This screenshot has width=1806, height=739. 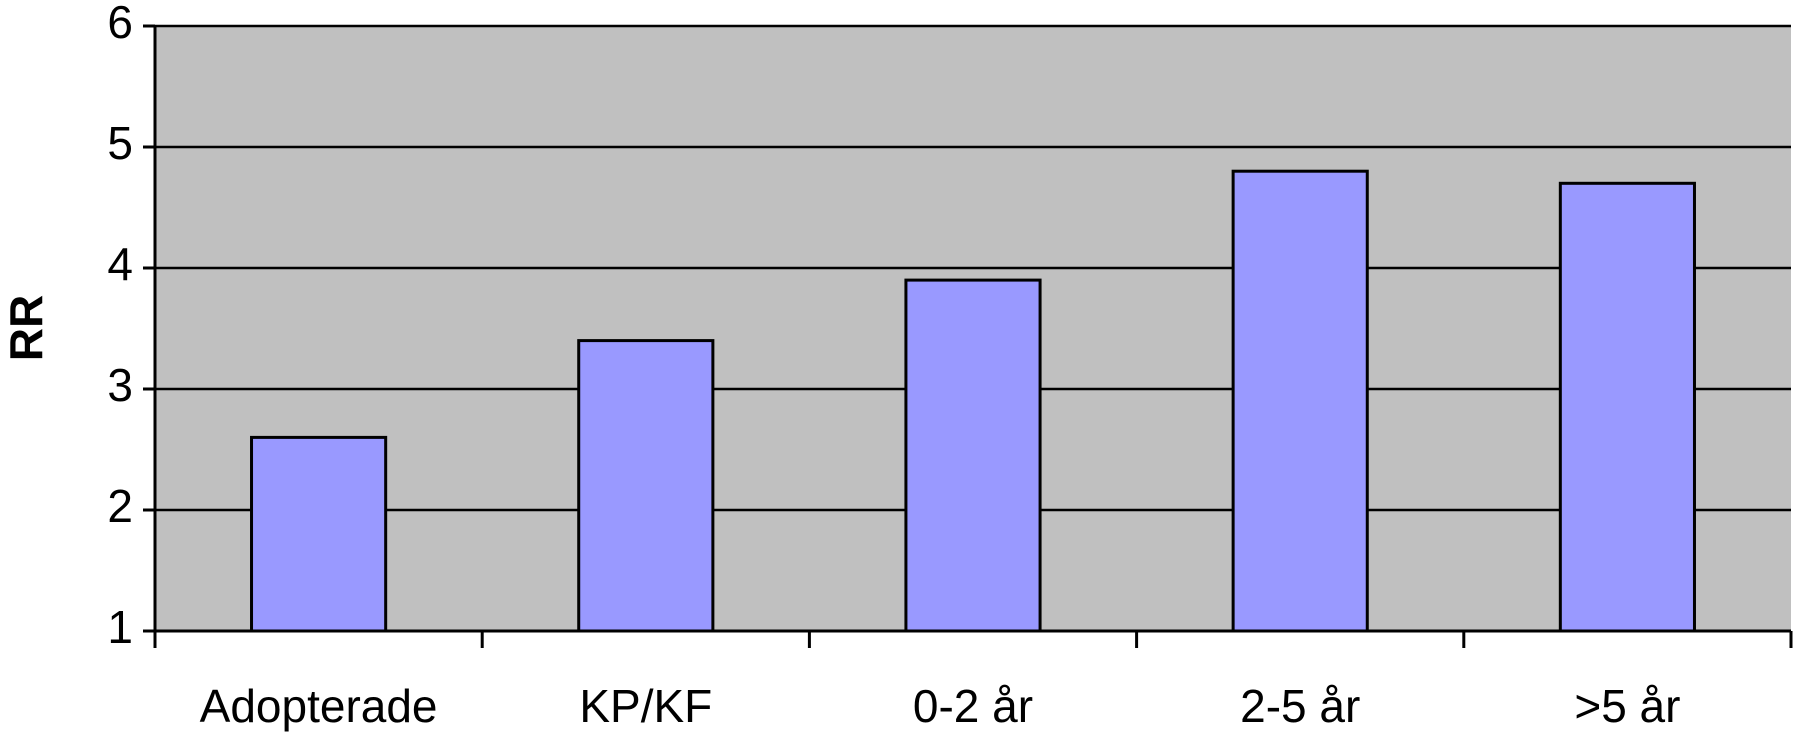 What do you see at coordinates (645, 706) in the screenshot?
I see `x-tick-label: KP/KF` at bounding box center [645, 706].